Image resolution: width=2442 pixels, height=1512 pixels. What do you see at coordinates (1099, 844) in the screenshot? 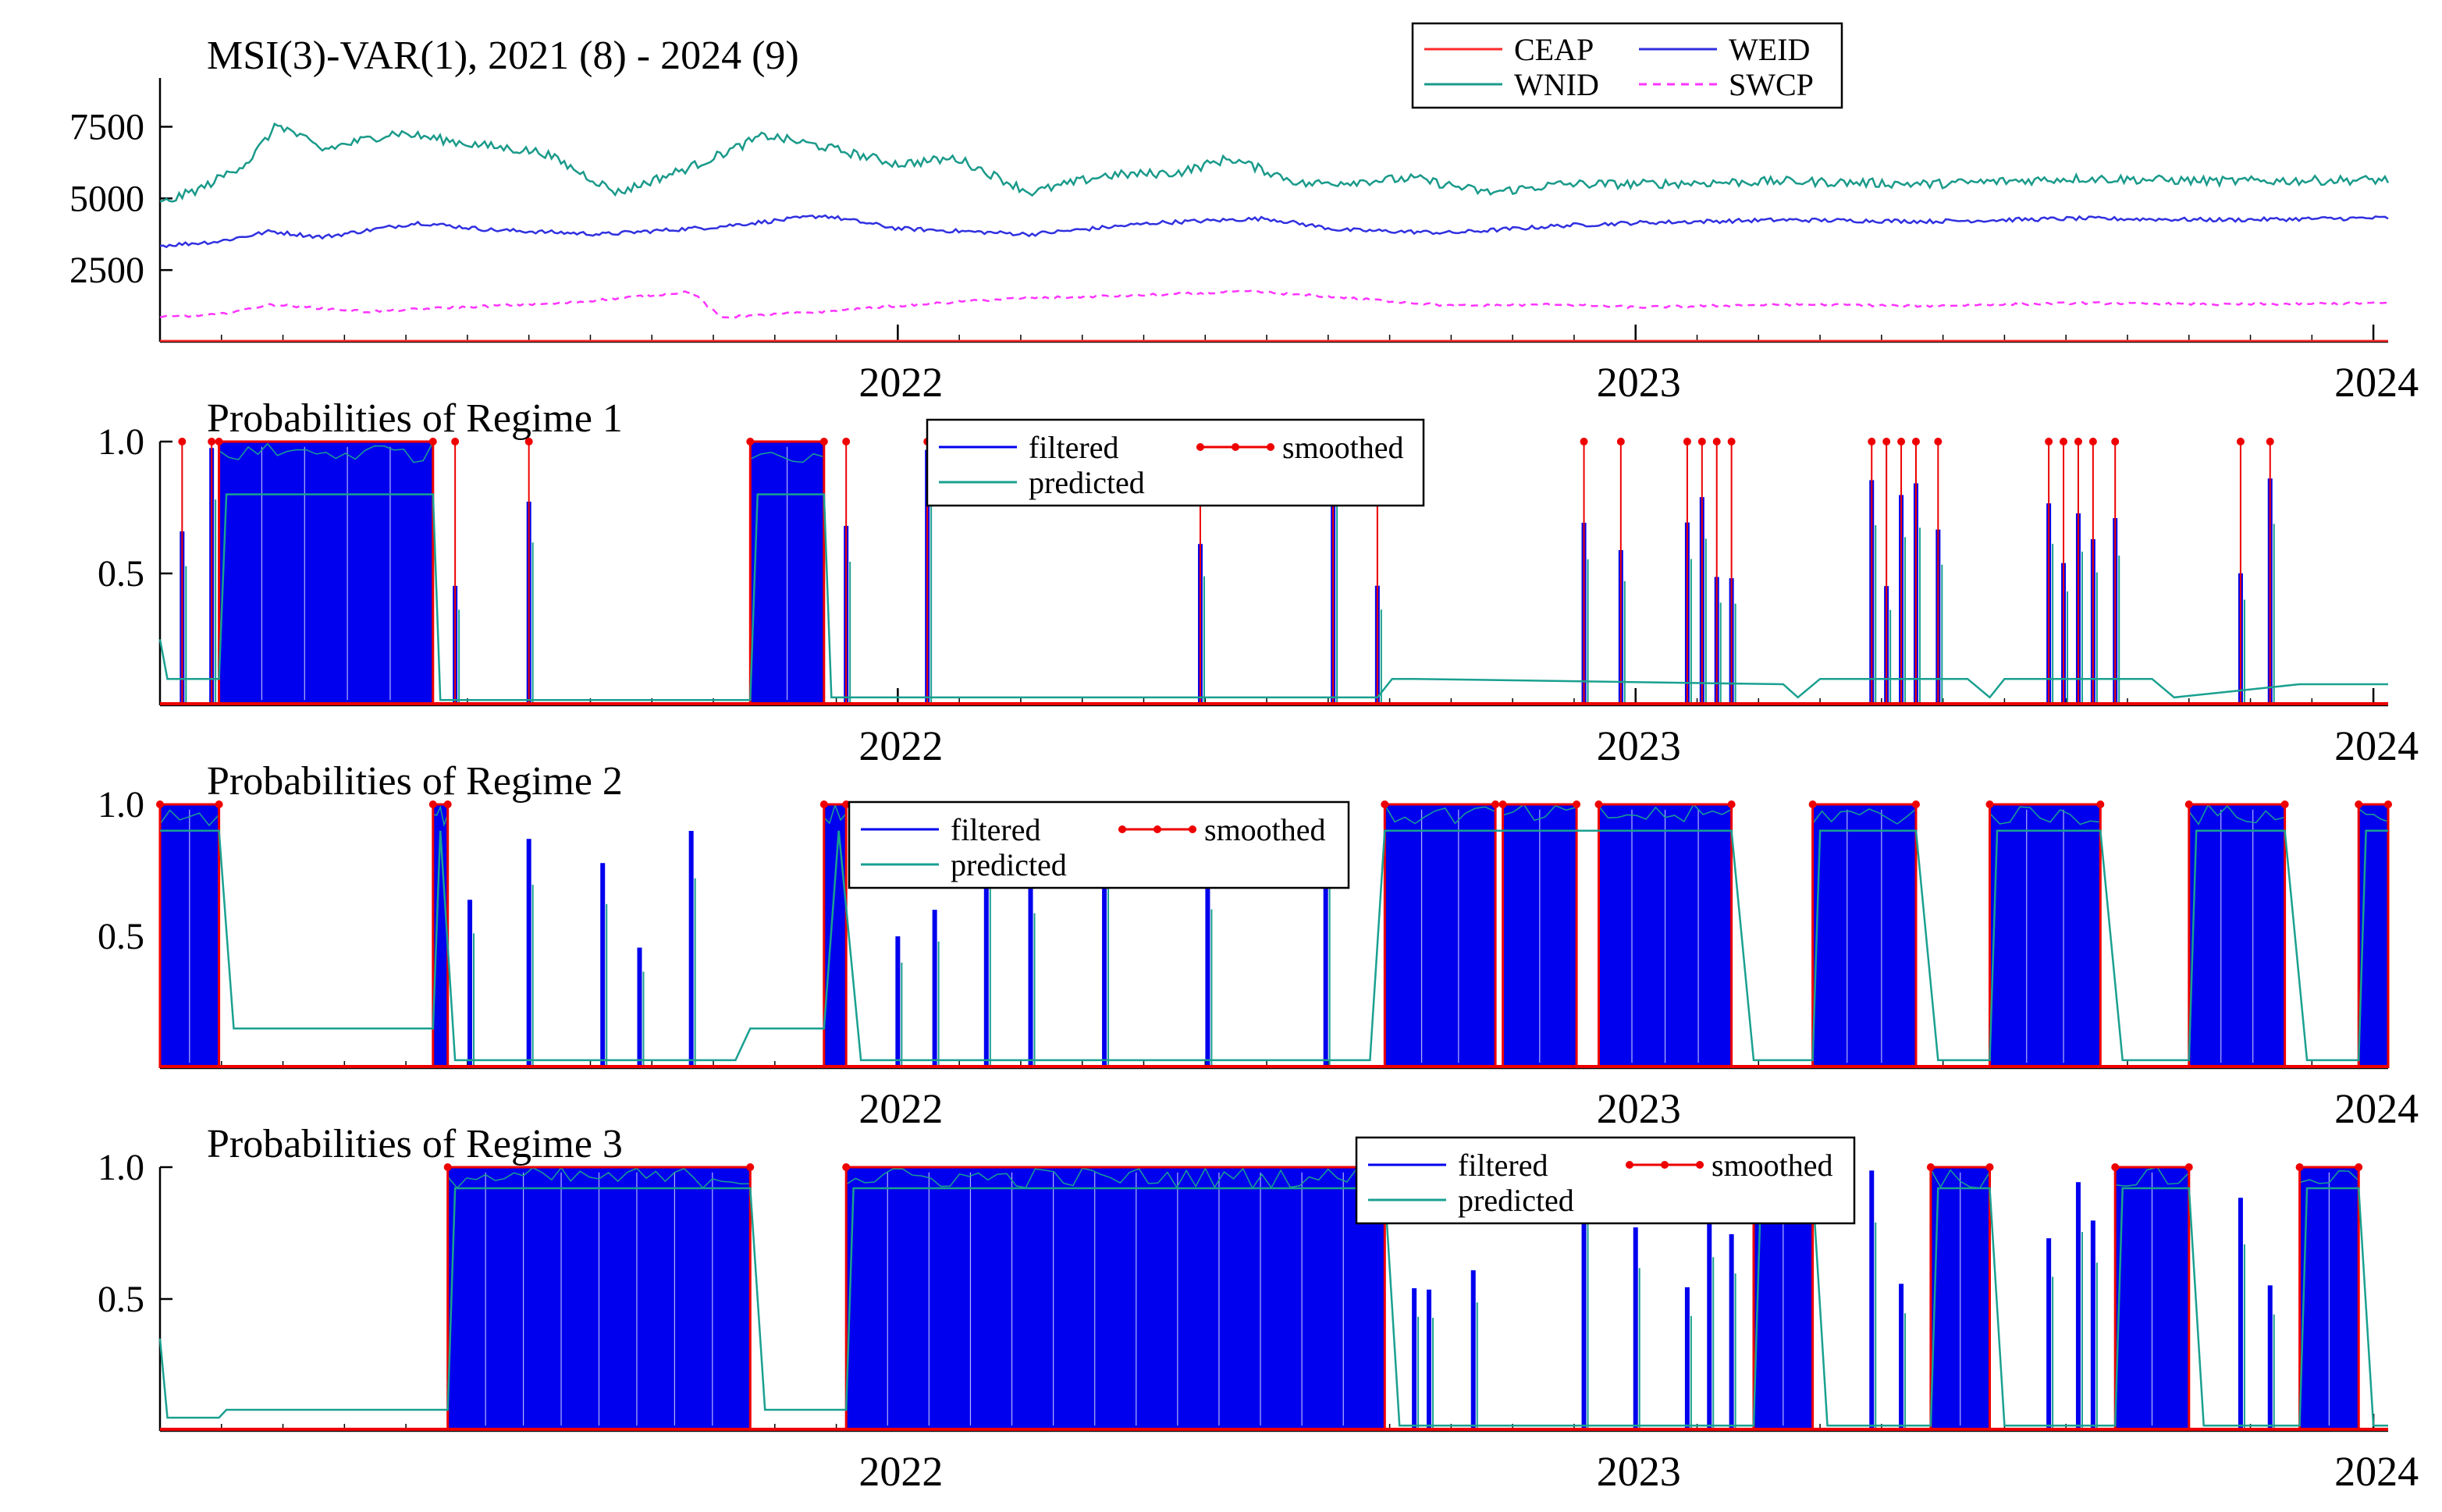
I see `legend-box` at bounding box center [1099, 844].